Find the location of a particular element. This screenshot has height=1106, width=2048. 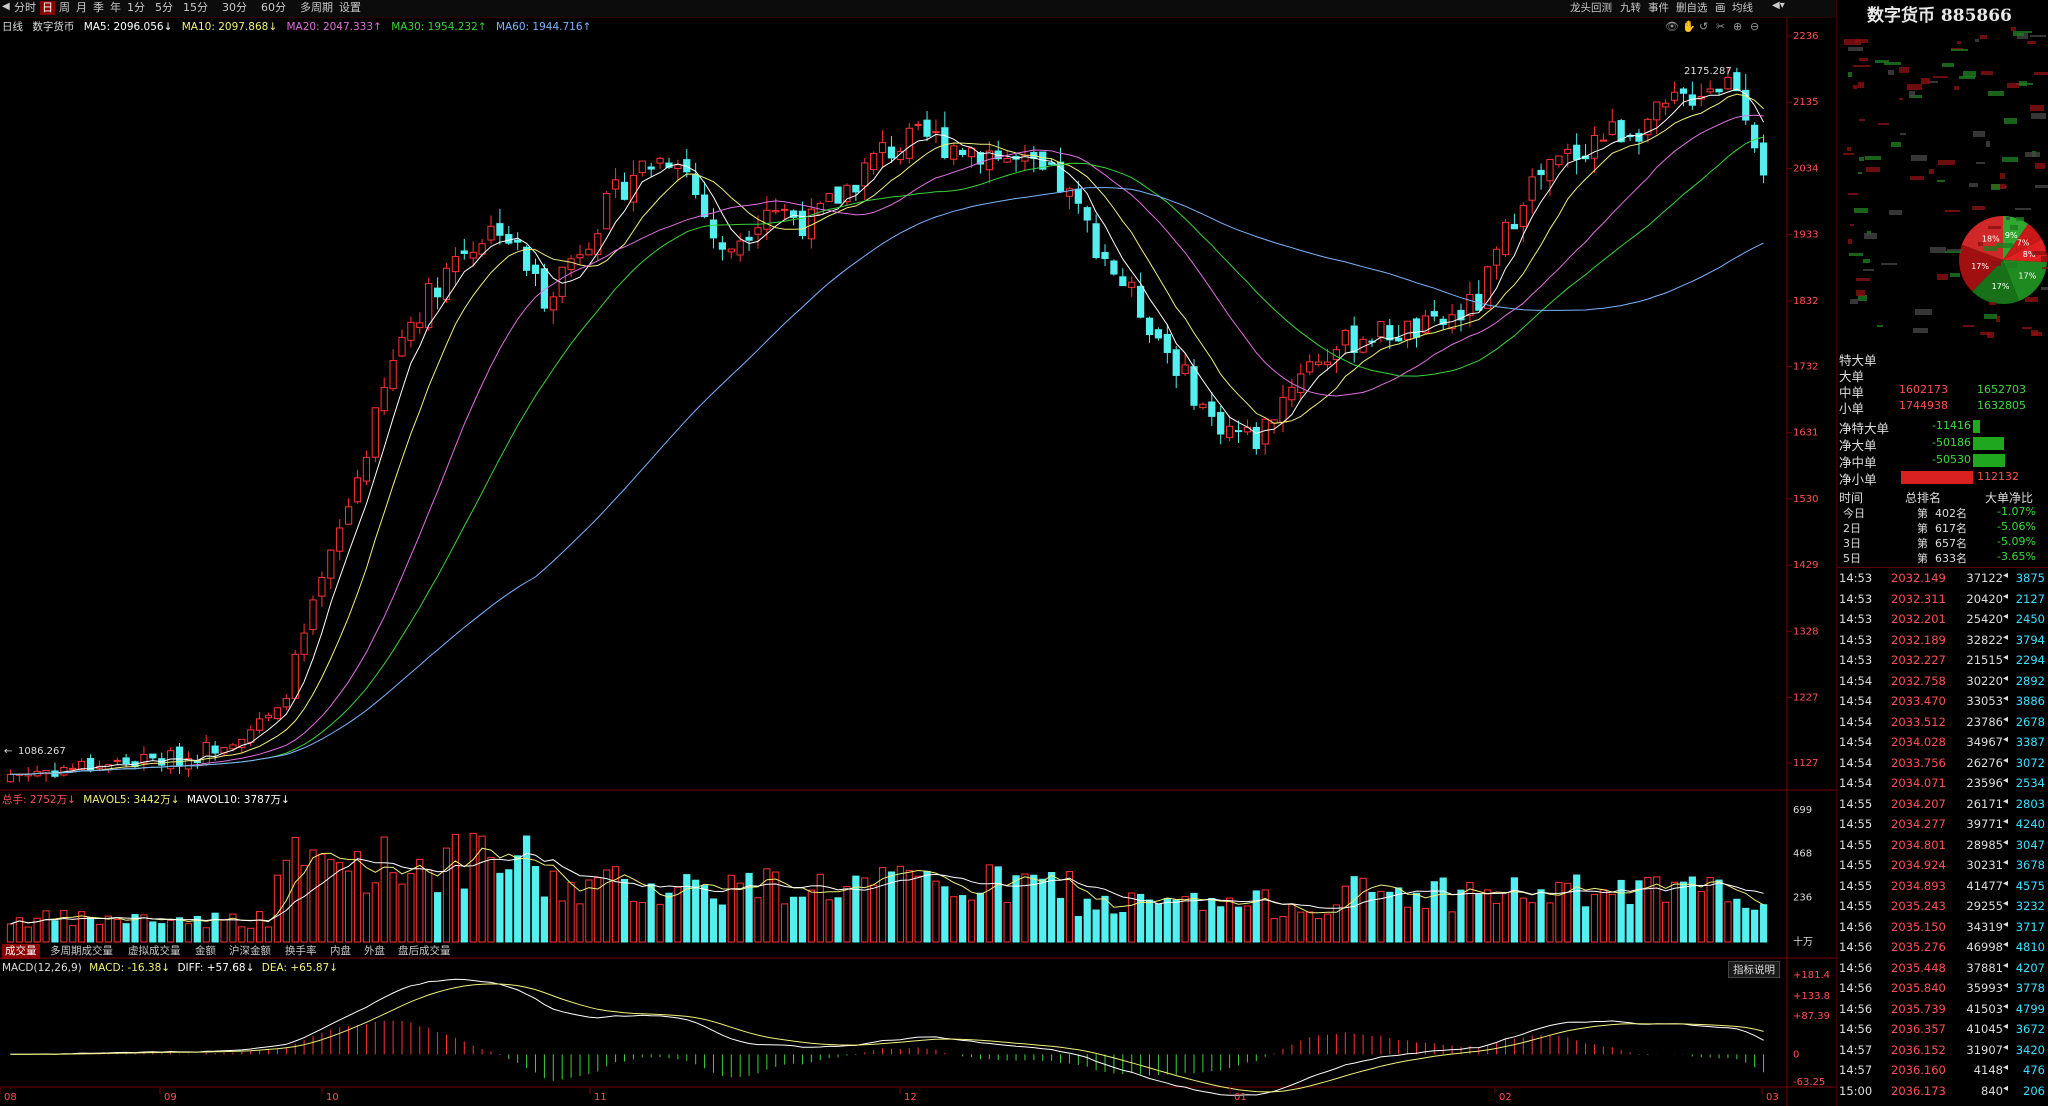

trade-row: 14:56 2035.150 34319 ◂ 3717 is located at coordinates (1943, 928).